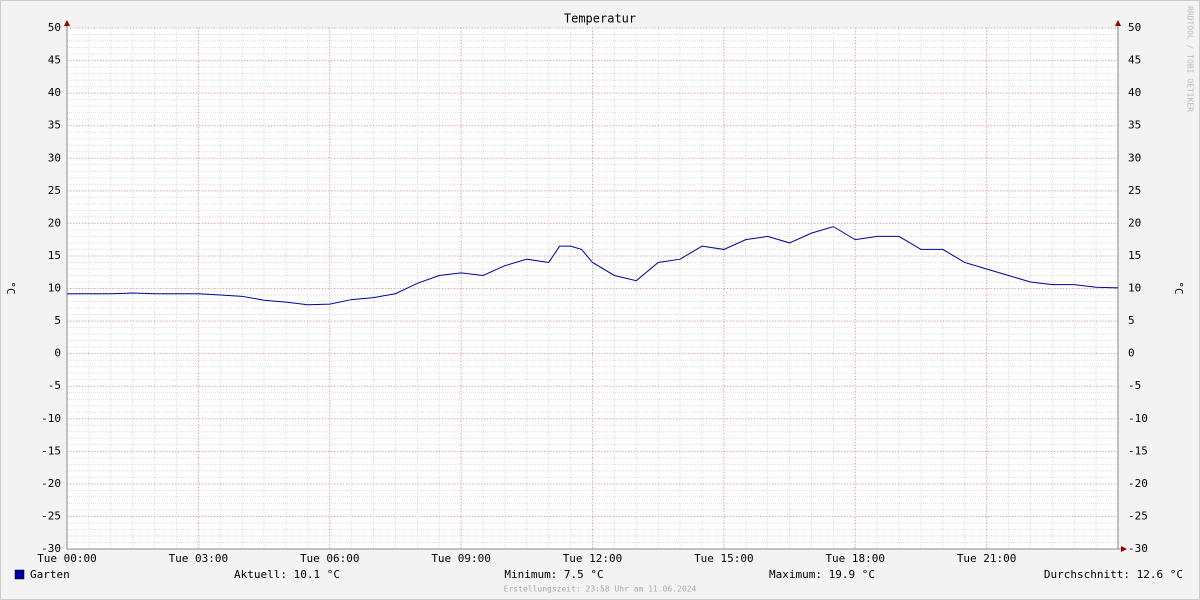  Describe the element at coordinates (1134, 222) in the screenshot. I see `y2-tick-label: 20` at that location.